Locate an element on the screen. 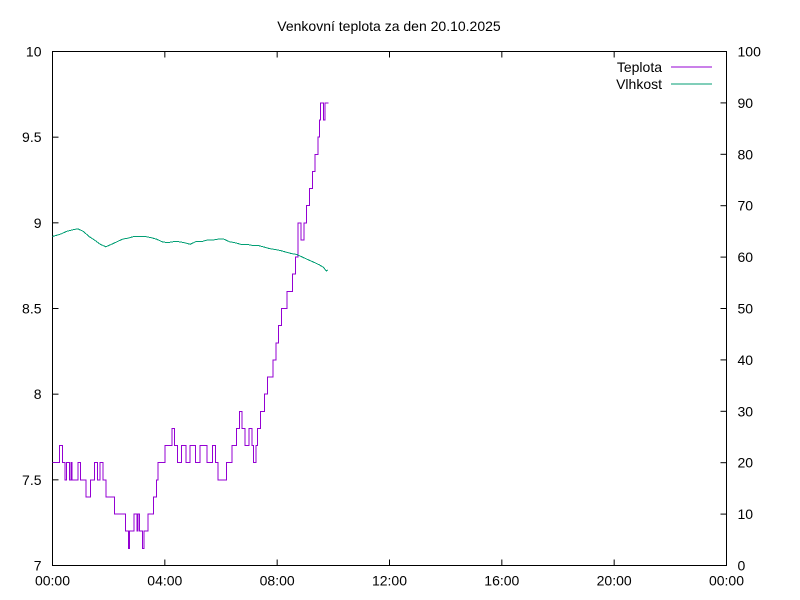  y2-tick-label: 100 is located at coordinates (750, 52).